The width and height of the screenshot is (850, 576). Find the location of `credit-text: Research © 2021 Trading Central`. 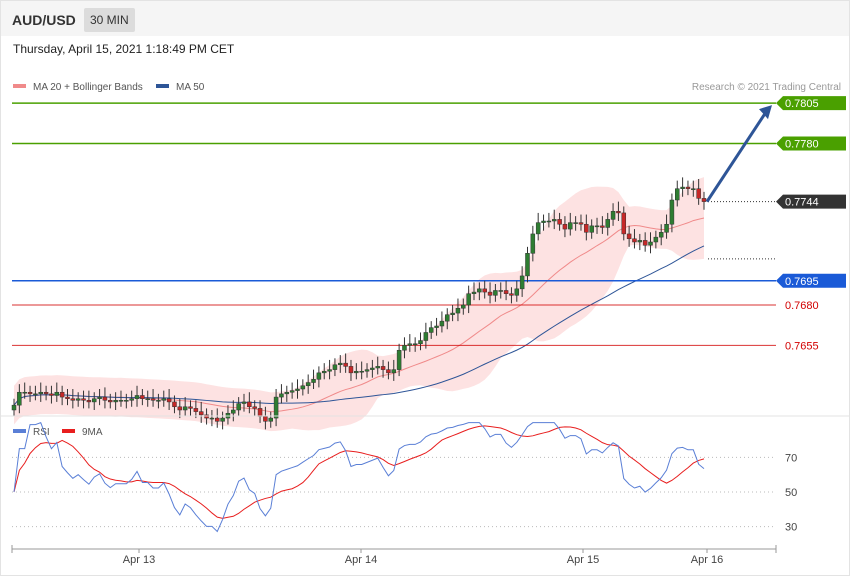

credit-text: Research © 2021 Trading Central is located at coordinates (766, 87).